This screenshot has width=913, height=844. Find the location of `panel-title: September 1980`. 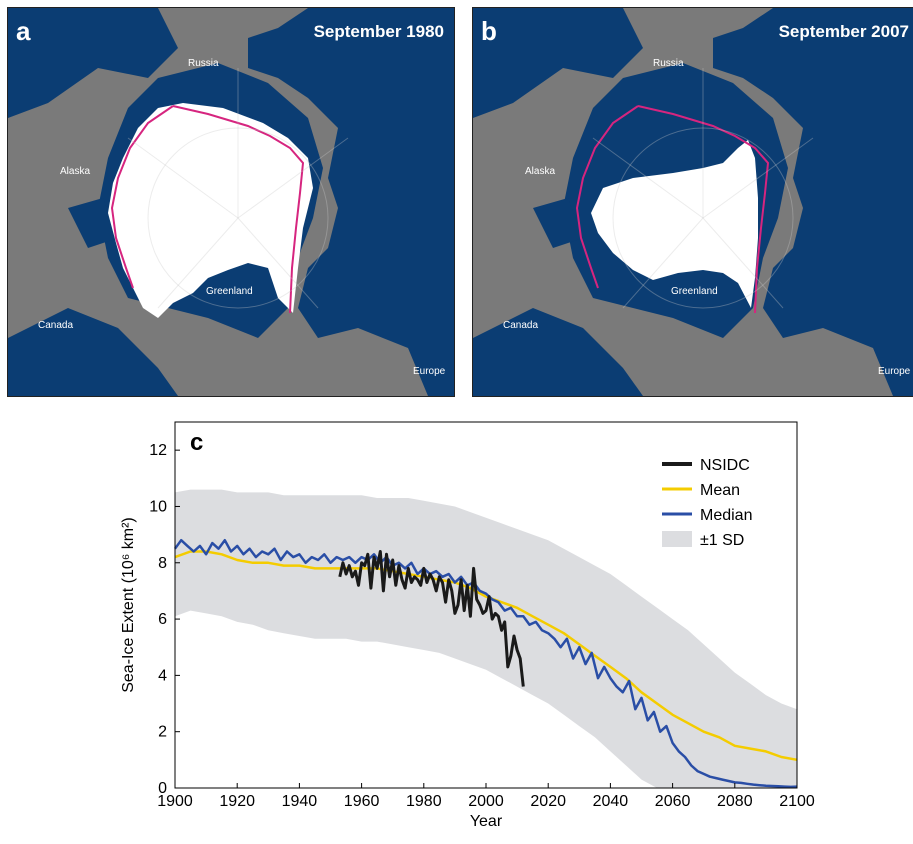

panel-title: September 1980 is located at coordinates (378, 31).